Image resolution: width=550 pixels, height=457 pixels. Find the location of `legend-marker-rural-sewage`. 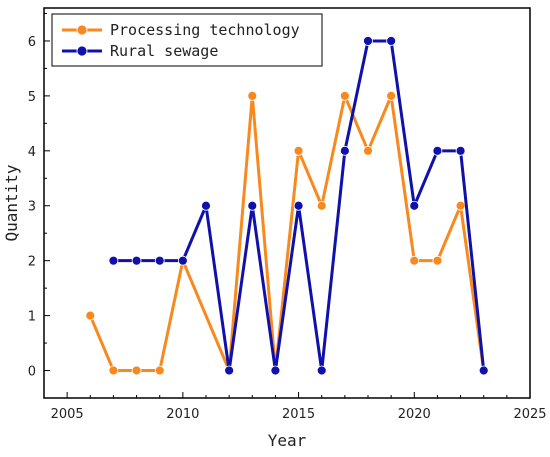

legend-marker-rural-sewage is located at coordinates (82, 51).